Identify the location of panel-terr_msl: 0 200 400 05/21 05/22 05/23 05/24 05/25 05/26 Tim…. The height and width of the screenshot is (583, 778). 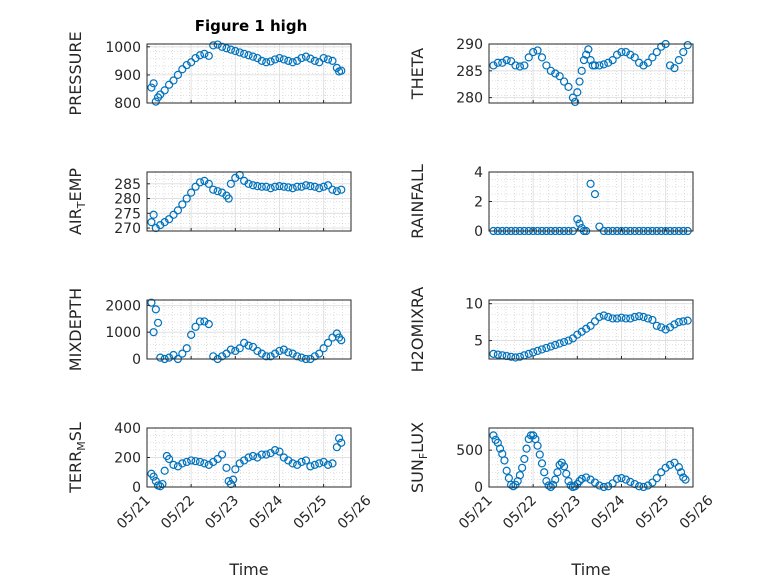
(220, 500).